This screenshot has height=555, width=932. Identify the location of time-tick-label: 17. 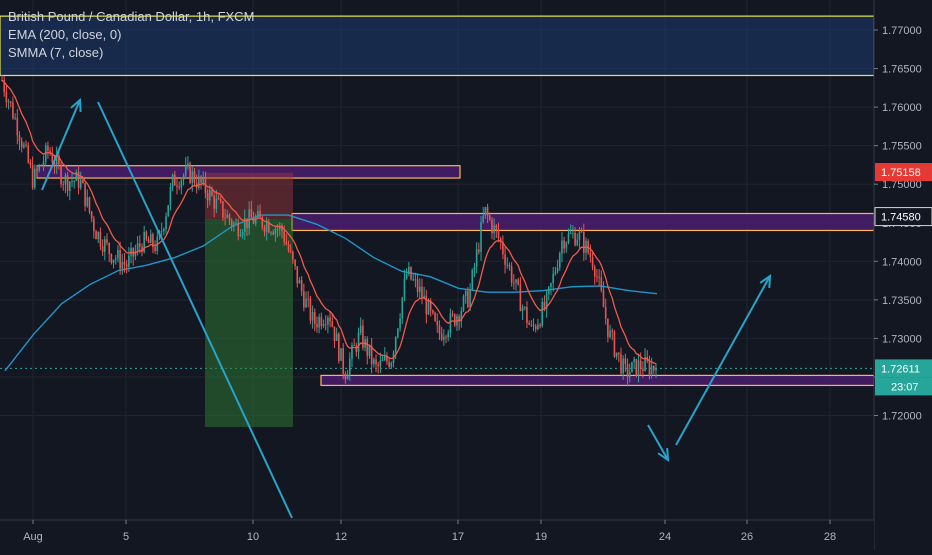
(458, 537).